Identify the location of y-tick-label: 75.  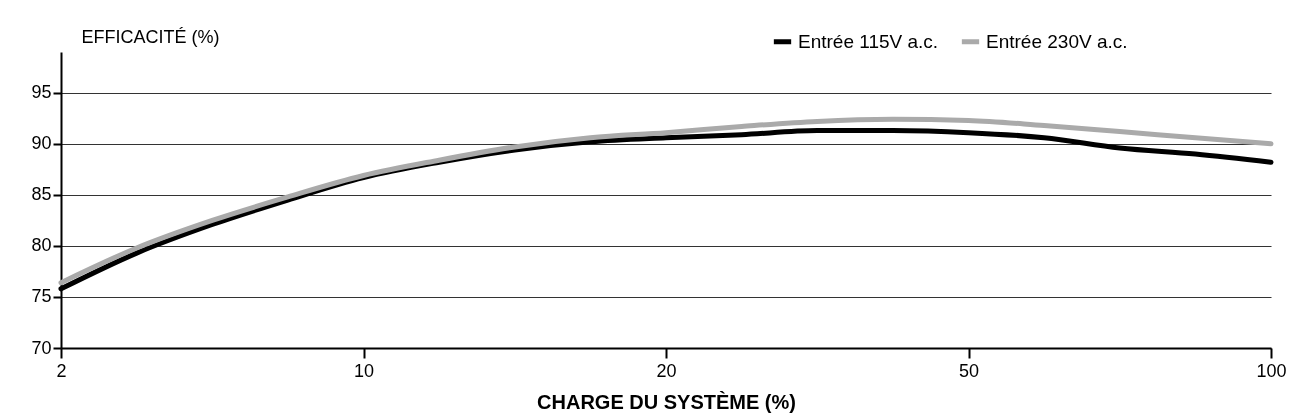
(41, 296).